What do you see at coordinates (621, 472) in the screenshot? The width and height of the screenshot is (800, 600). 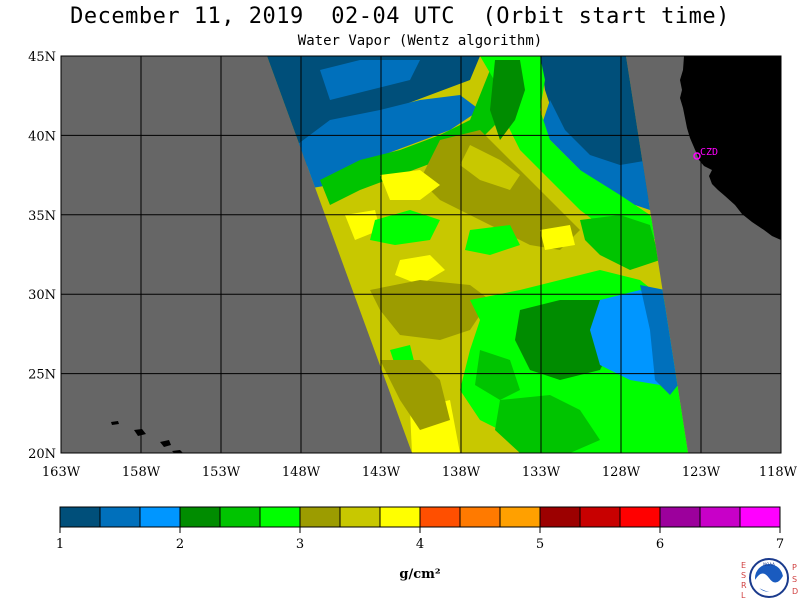 I see `longitude-tick-label: 128W` at bounding box center [621, 472].